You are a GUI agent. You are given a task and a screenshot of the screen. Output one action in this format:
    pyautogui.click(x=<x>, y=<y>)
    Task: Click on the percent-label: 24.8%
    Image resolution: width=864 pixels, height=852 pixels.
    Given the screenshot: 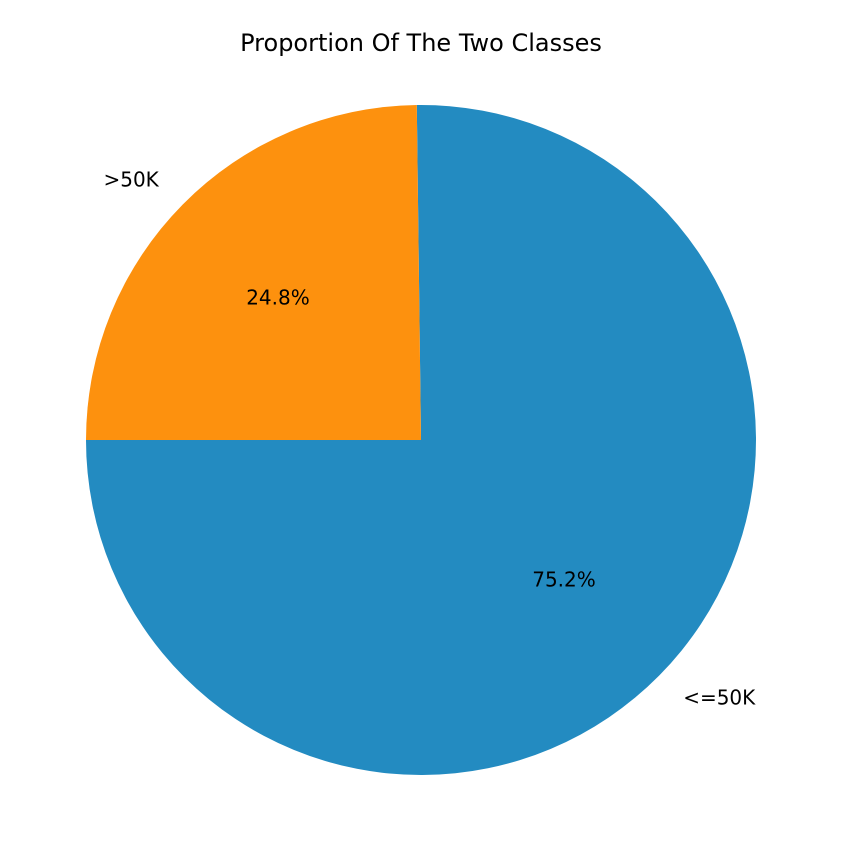 What is the action you would take?
    pyautogui.click(x=278, y=297)
    